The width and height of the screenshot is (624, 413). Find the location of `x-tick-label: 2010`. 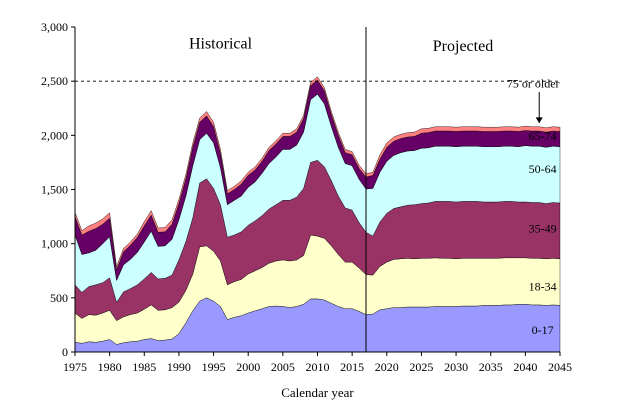

x-tick-label: 2010 is located at coordinates (318, 367).